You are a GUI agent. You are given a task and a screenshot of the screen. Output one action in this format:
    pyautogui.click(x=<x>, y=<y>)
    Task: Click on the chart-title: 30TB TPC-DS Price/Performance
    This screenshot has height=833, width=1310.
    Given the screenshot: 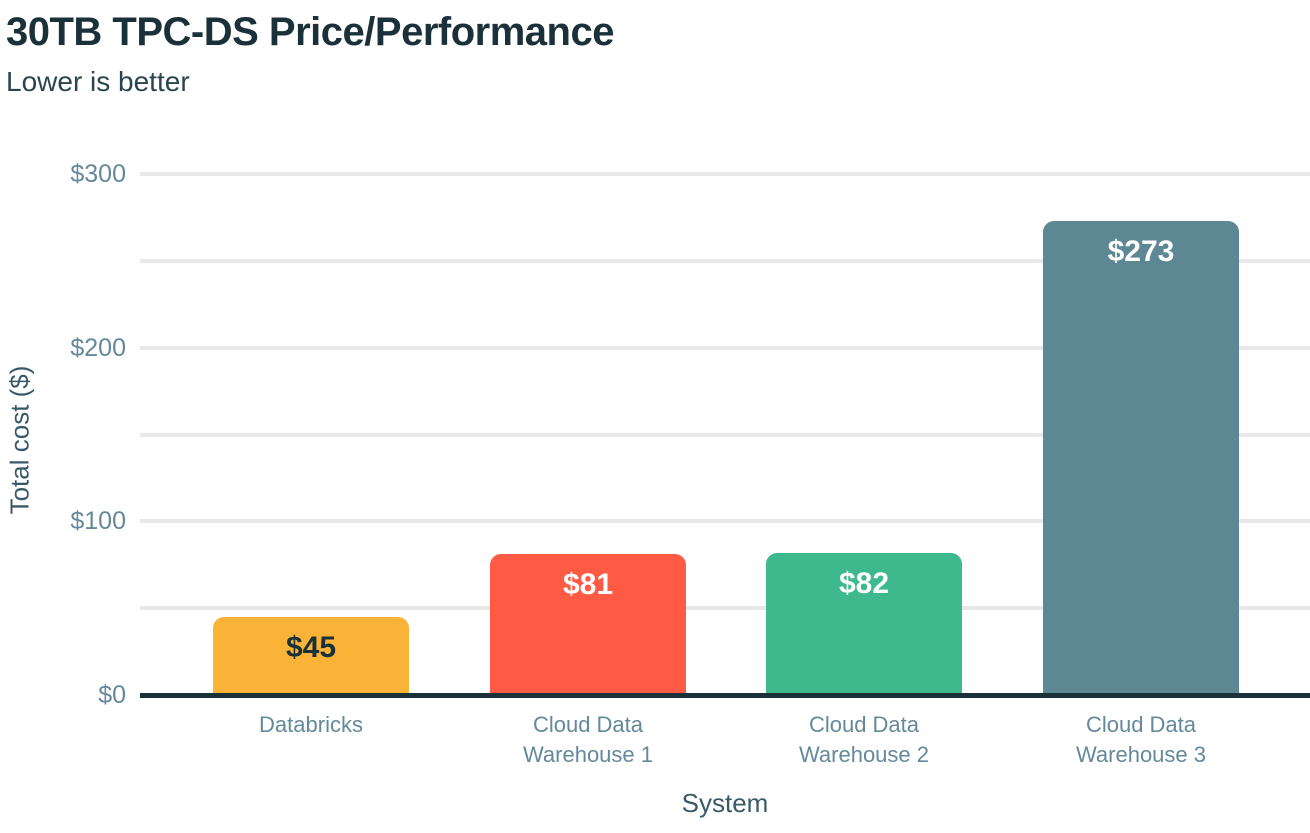 What is the action you would take?
    pyautogui.click(x=310, y=32)
    